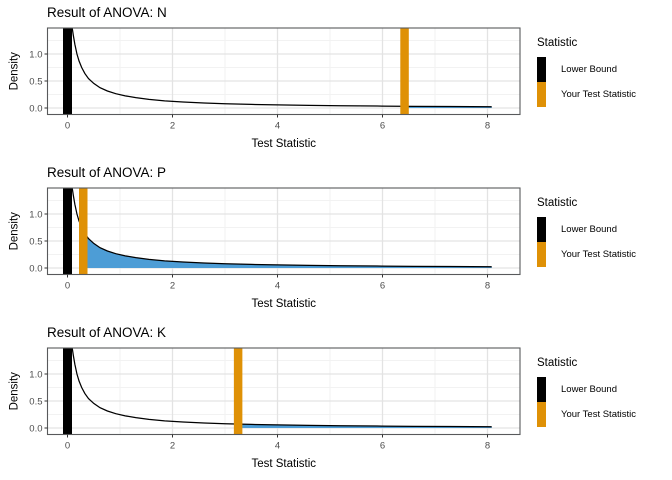 The width and height of the screenshot is (672, 480). I want to click on plot-title-n: Result of ANOVA: N, so click(107, 12).